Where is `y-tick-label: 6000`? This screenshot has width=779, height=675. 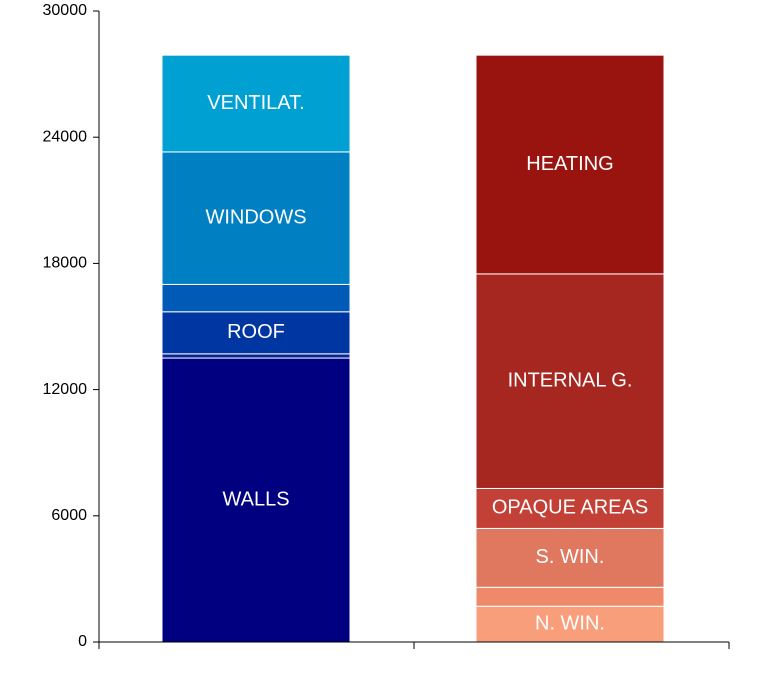
y-tick-label: 6000 is located at coordinates (69, 515).